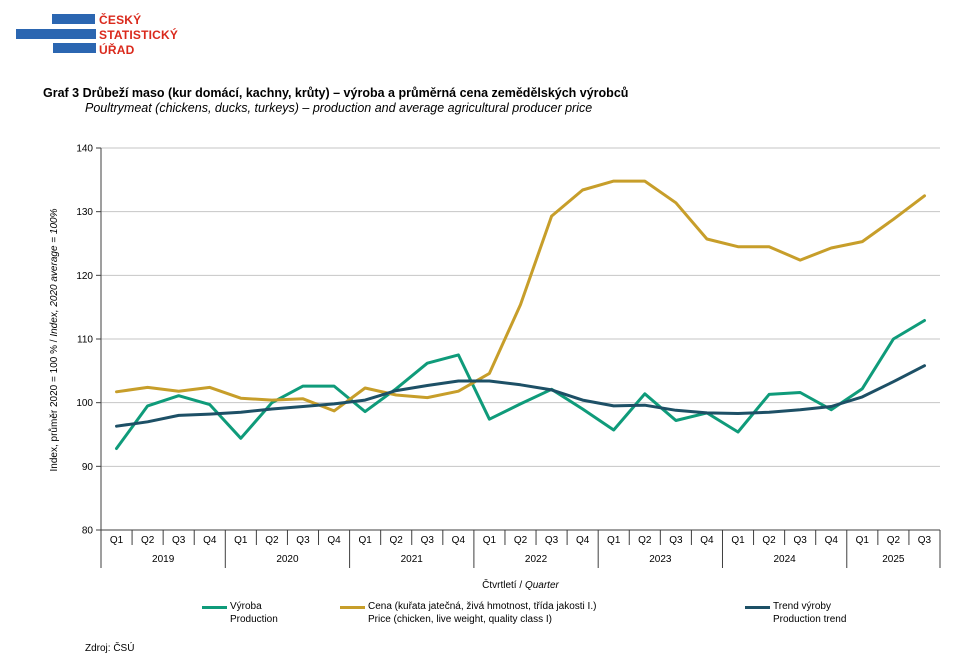 This screenshot has height=667, width=979. What do you see at coordinates (536, 559) in the screenshot?
I see `x-year-label: 2022` at bounding box center [536, 559].